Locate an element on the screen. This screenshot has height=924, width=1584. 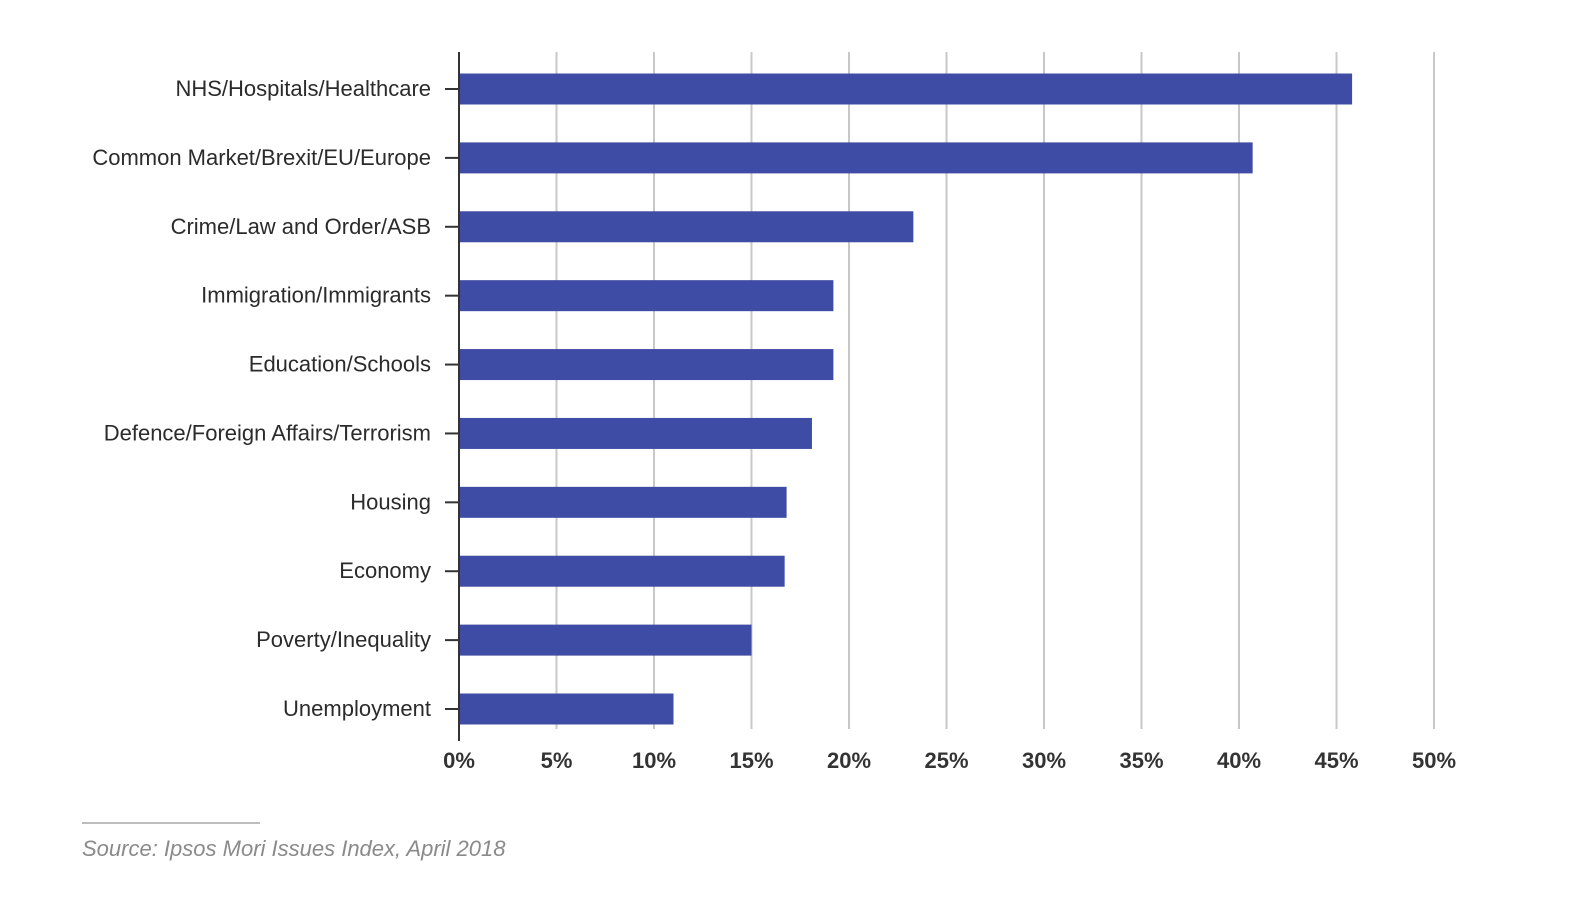
x-tick-label: 40% is located at coordinates (1239, 760).